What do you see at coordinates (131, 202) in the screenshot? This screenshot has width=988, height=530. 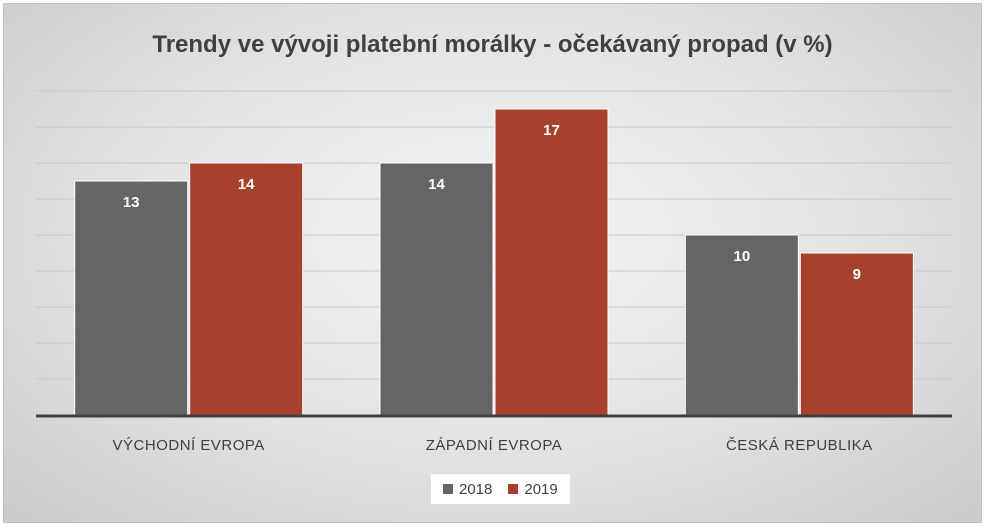 I see `data-label: 13` at bounding box center [131, 202].